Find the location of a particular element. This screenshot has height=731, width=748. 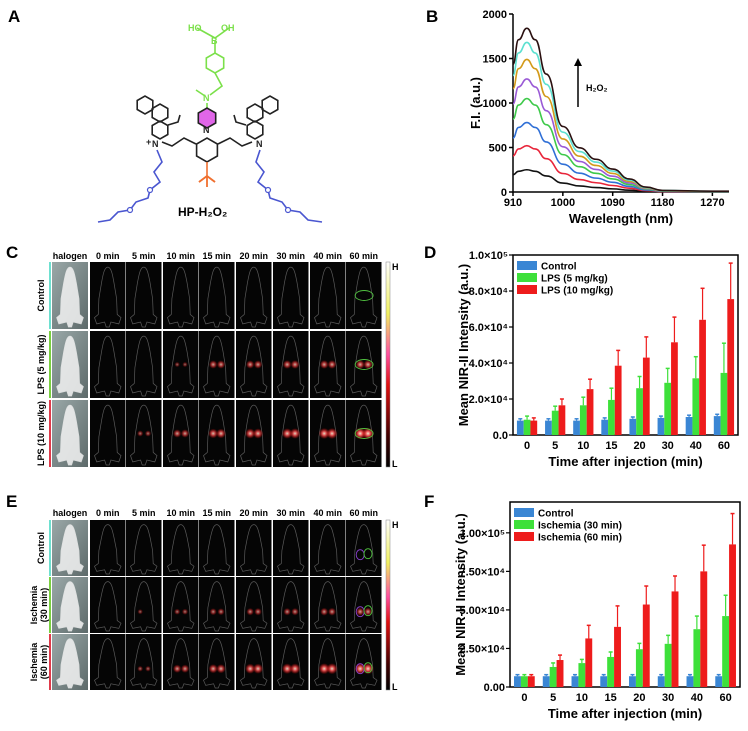

x-tick-label: 30 is located at coordinates (668, 446).